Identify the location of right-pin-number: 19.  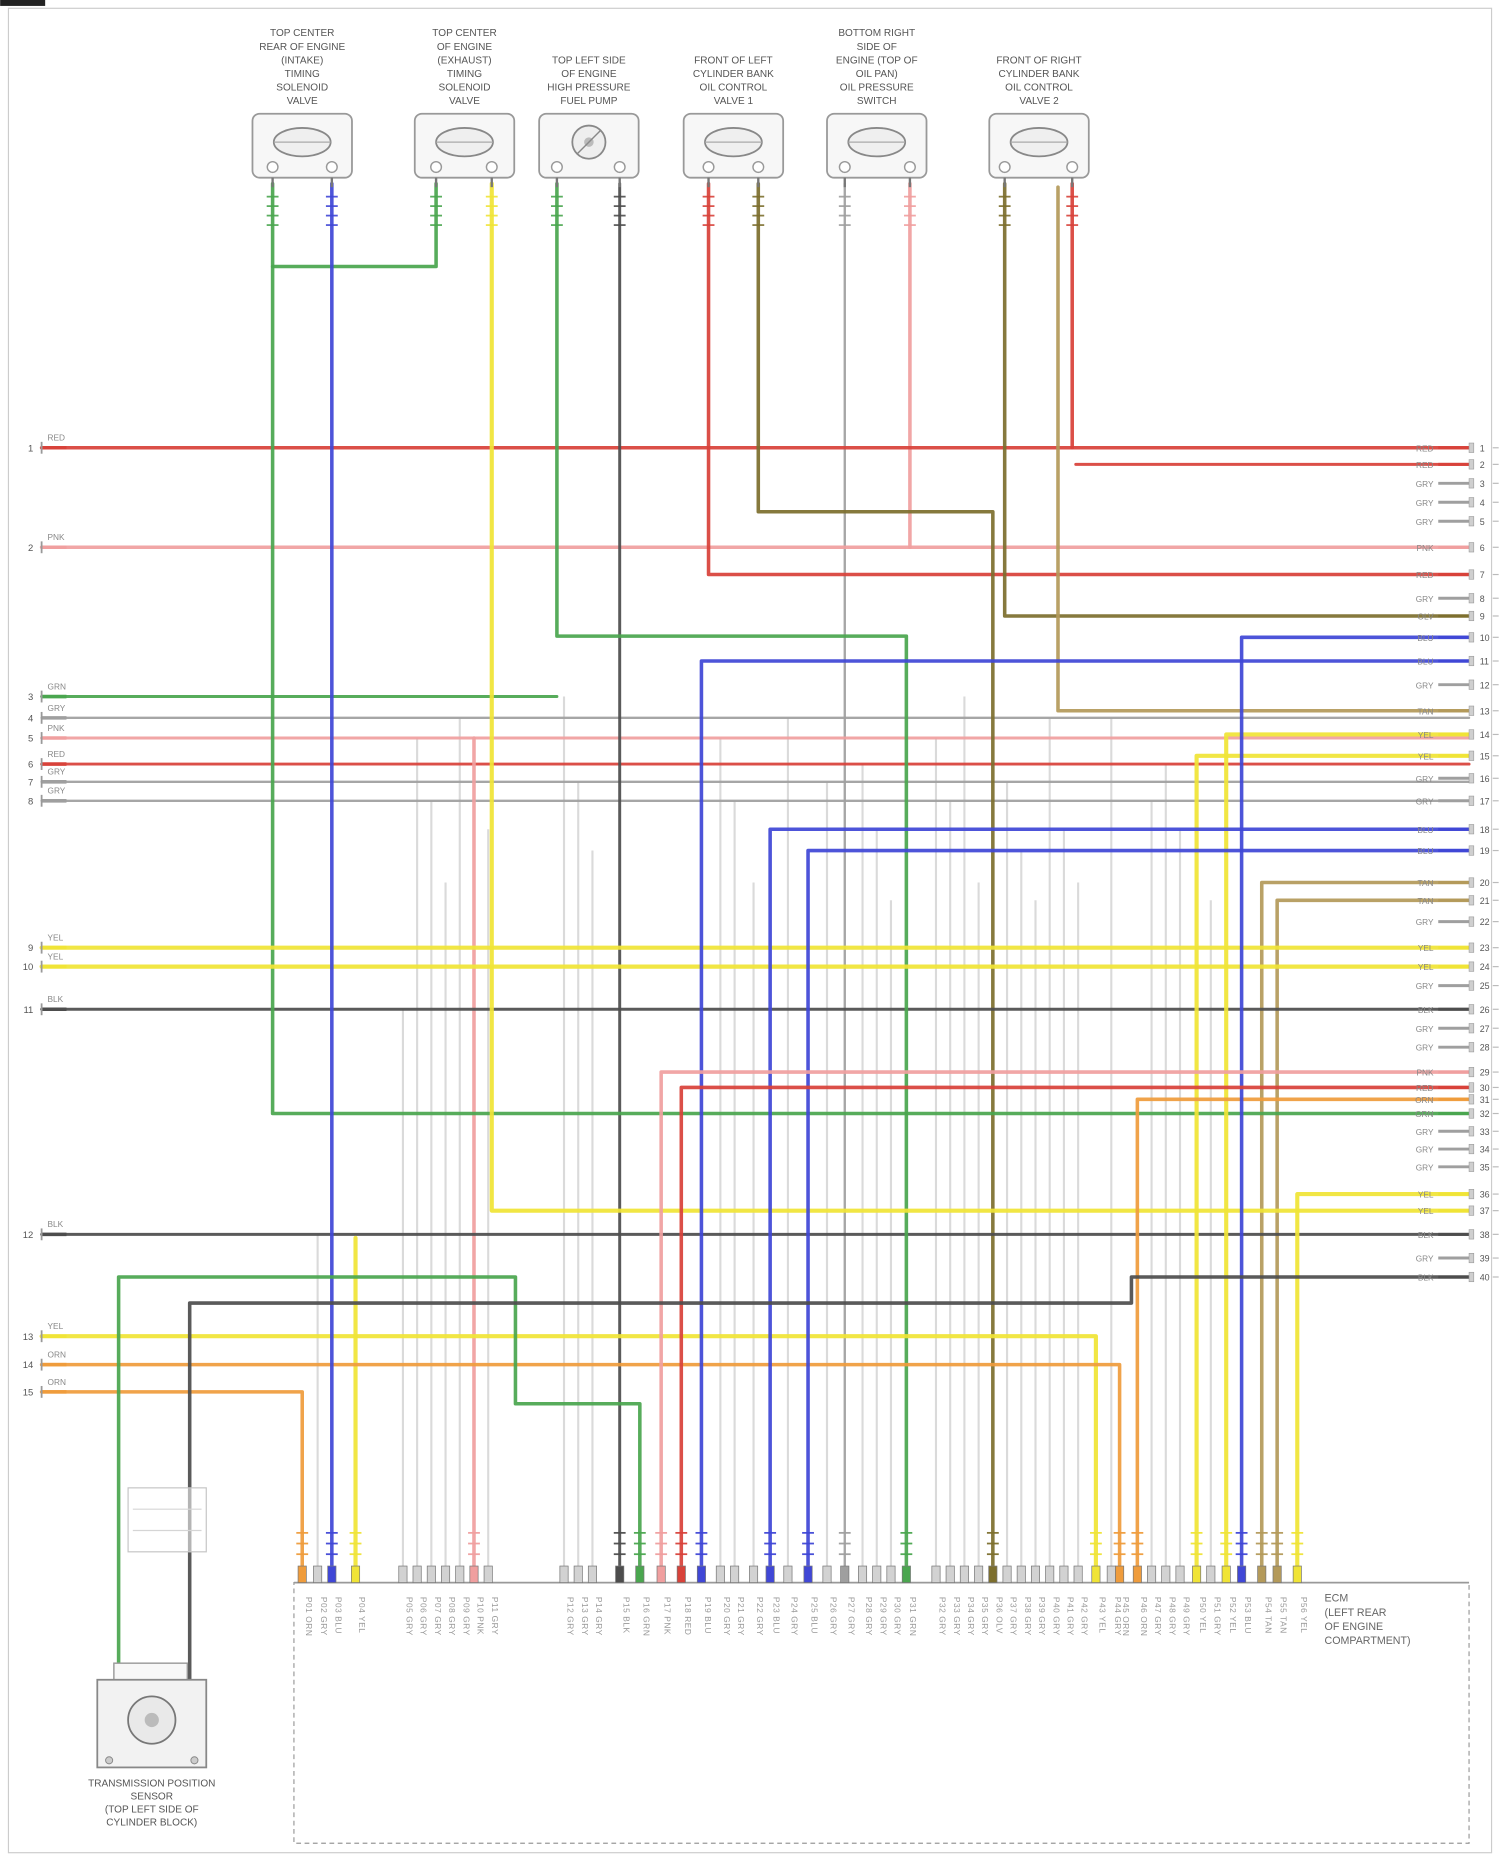
(1485, 851).